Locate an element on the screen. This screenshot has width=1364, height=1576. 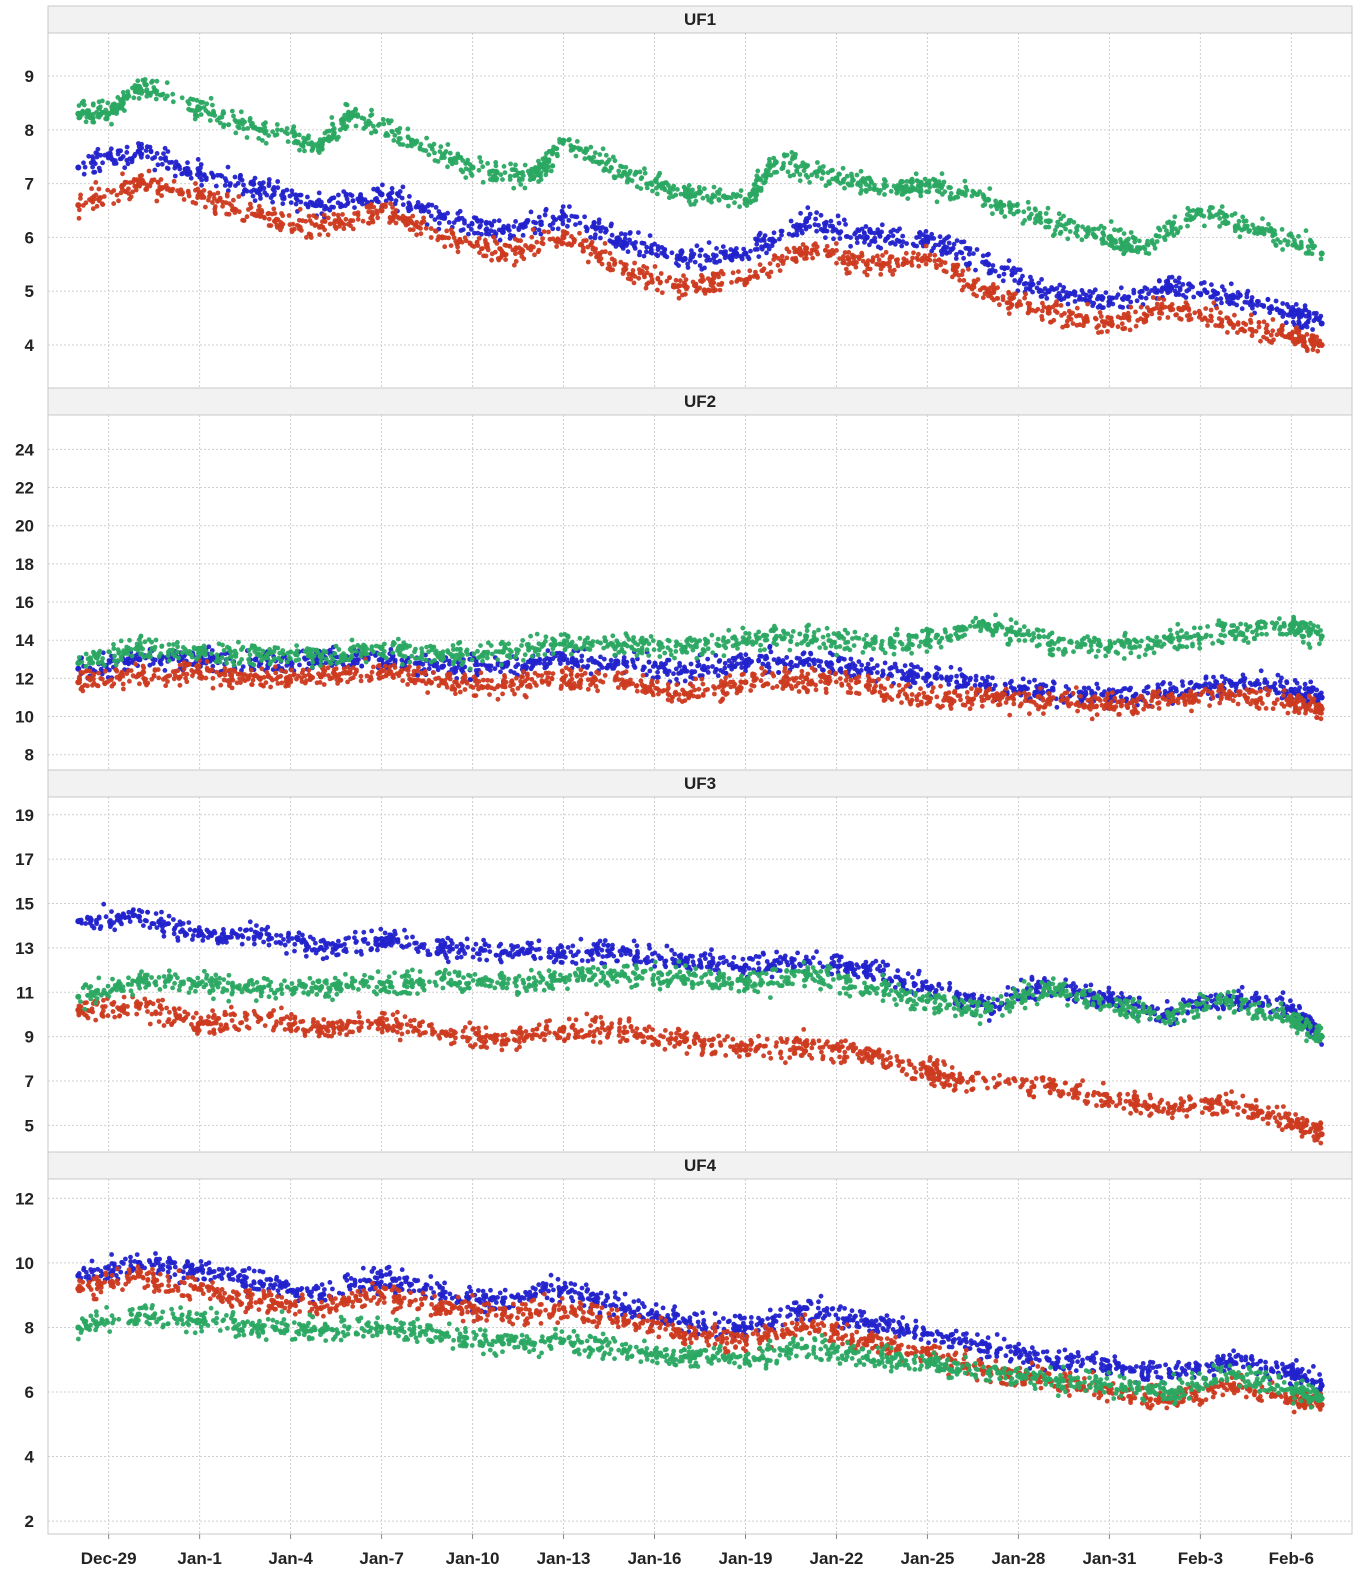
y-tick-label: 20 is located at coordinates (24, 526).